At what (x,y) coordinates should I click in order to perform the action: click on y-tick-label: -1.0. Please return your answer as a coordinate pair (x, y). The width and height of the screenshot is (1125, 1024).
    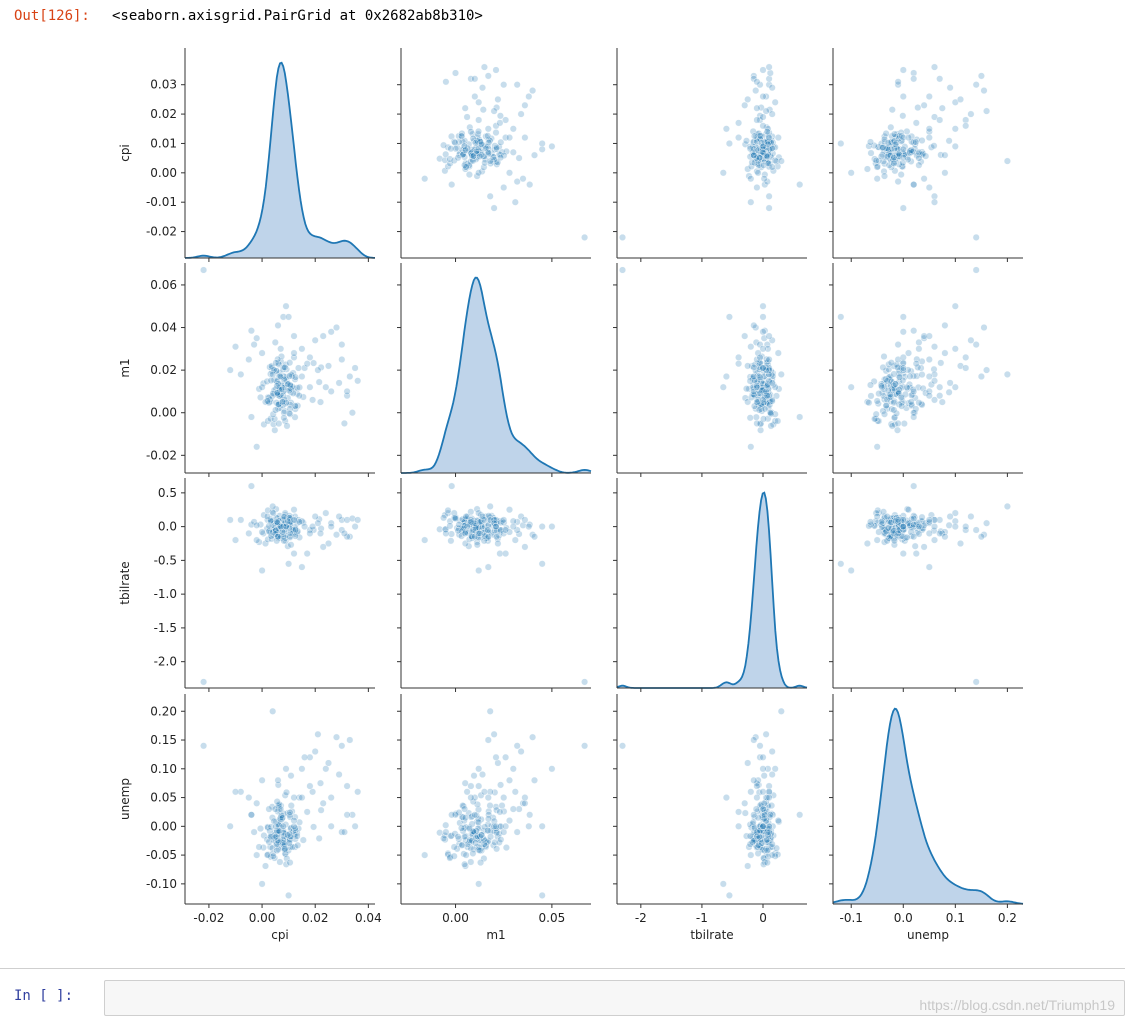
    Looking at the image, I should click on (165, 594).